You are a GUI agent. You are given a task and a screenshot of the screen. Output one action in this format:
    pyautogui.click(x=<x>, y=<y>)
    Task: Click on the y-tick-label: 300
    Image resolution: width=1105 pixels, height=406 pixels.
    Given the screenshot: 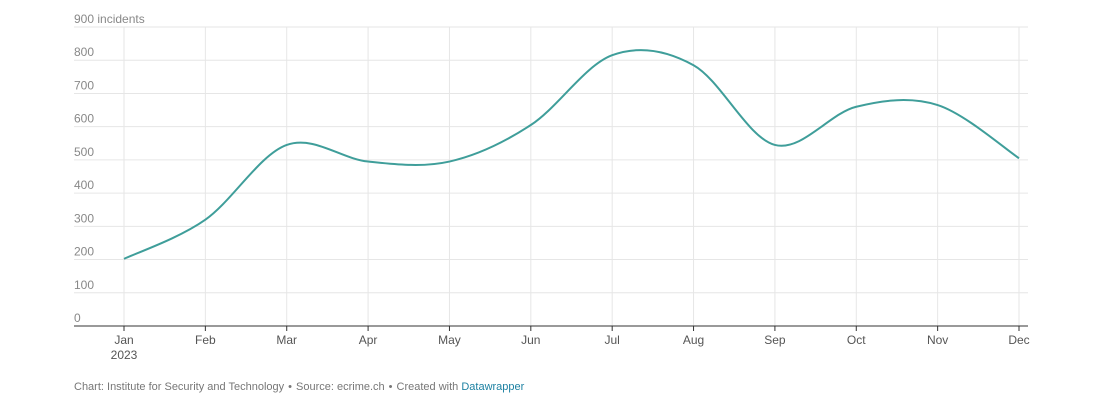 What is the action you would take?
    pyautogui.click(x=84, y=218)
    